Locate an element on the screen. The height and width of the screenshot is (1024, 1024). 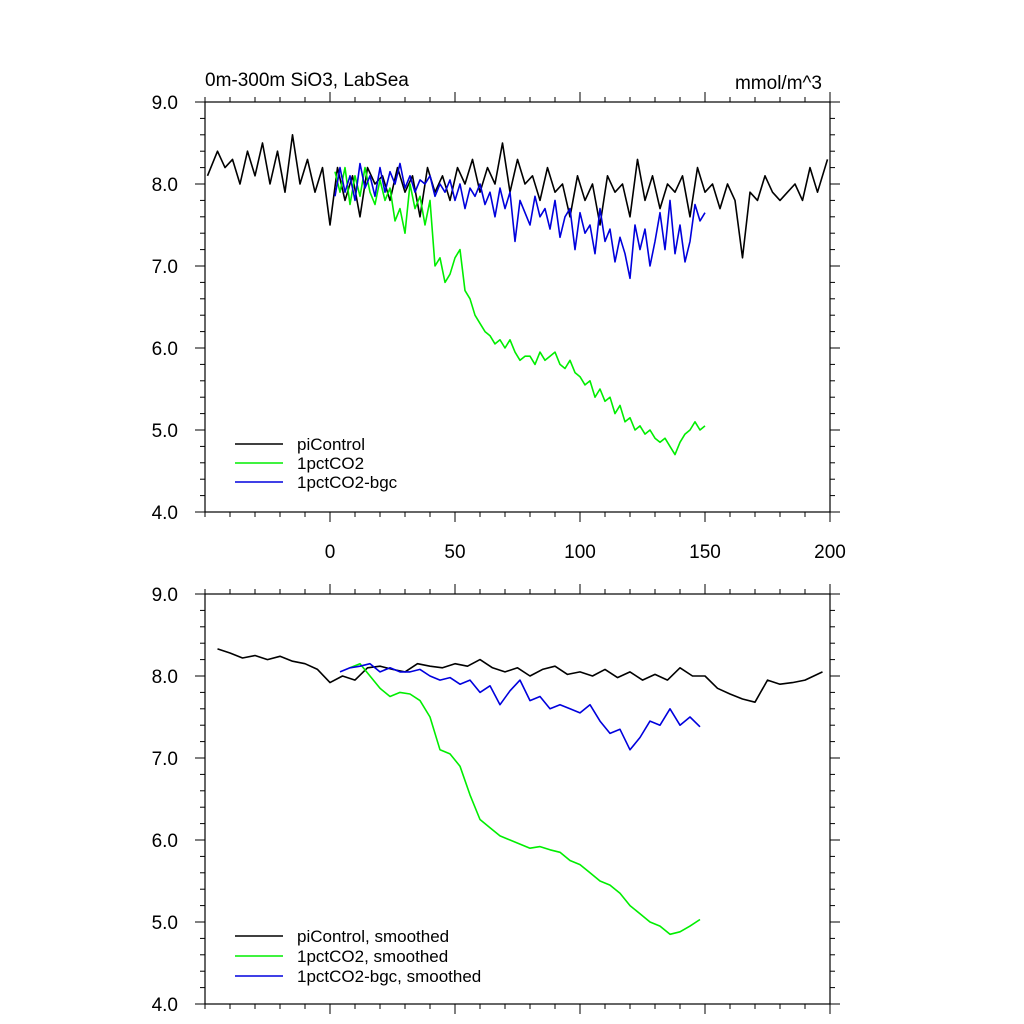
legend-label: piControl, smoothed is located at coordinates (373, 936).